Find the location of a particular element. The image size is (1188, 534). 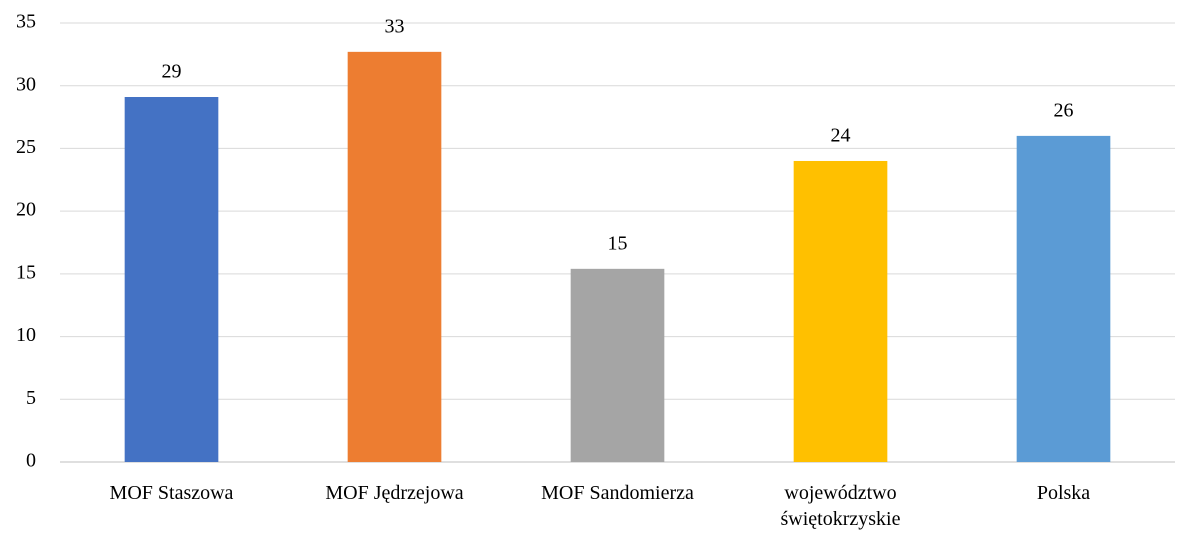

data-label: 26 is located at coordinates (1064, 110).